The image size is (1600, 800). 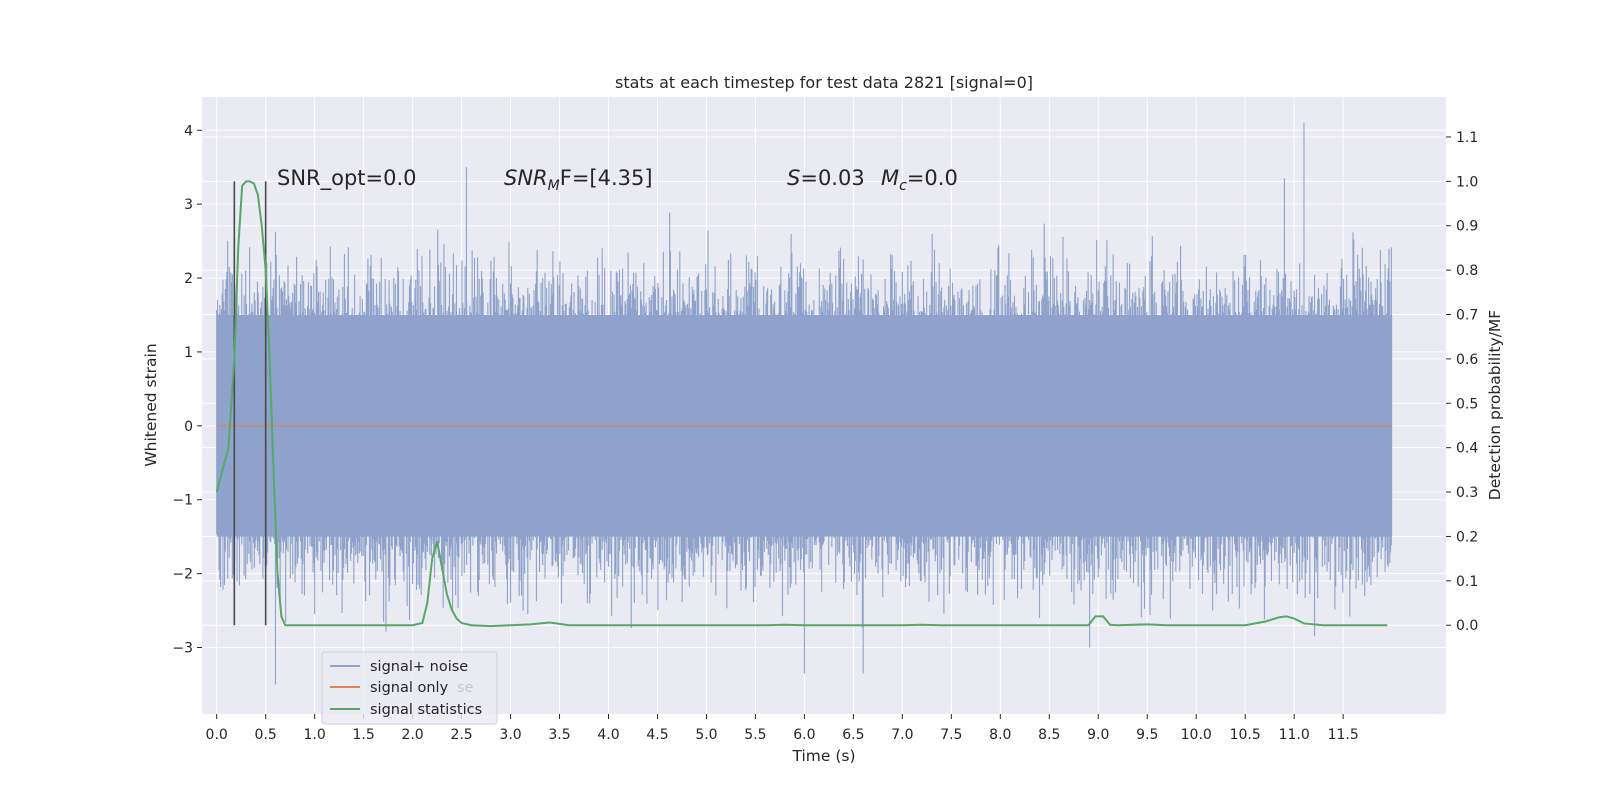 I want to click on x-tick-label-15: 7.5, so click(x=951, y=735).